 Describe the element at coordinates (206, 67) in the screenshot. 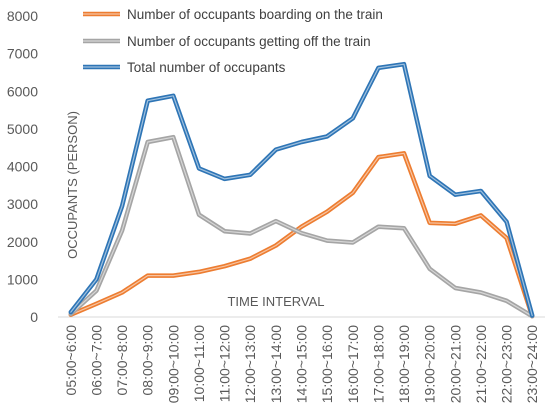

I see `legend-label: Total number of occupants` at that location.